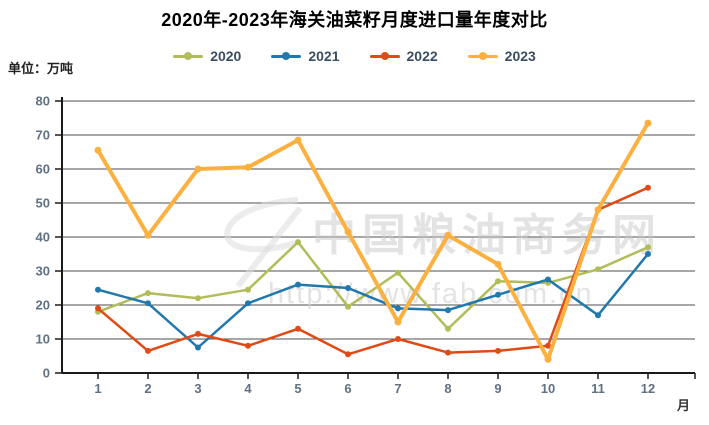 Image resolution: width=709 pixels, height=425 pixels. I want to click on x-axis-label: 10, so click(548, 388).